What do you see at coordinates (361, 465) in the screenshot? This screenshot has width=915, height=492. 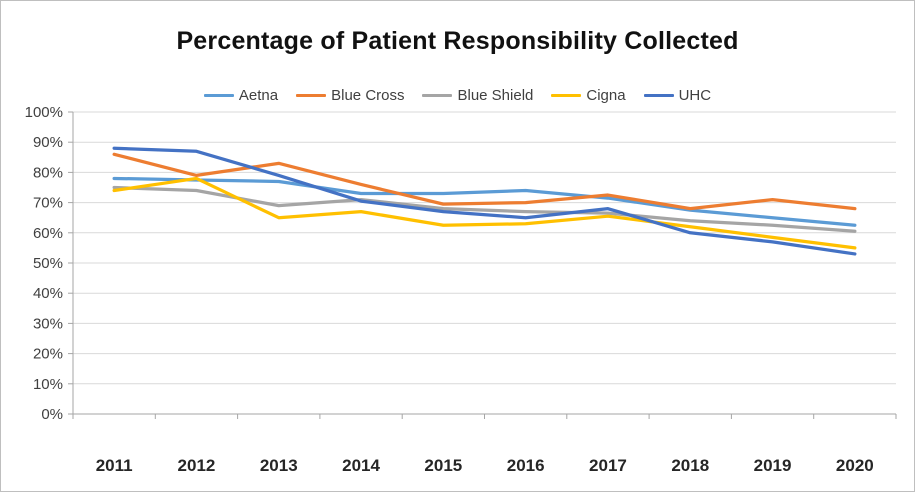 I see `x-tick-label: 2014` at bounding box center [361, 465].